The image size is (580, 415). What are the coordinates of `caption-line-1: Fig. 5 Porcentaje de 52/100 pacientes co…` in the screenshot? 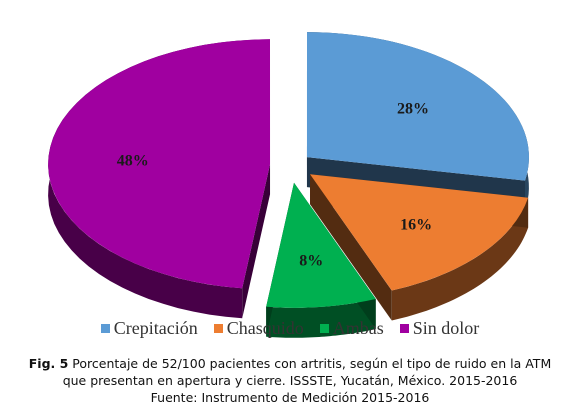 It's located at (290, 363).